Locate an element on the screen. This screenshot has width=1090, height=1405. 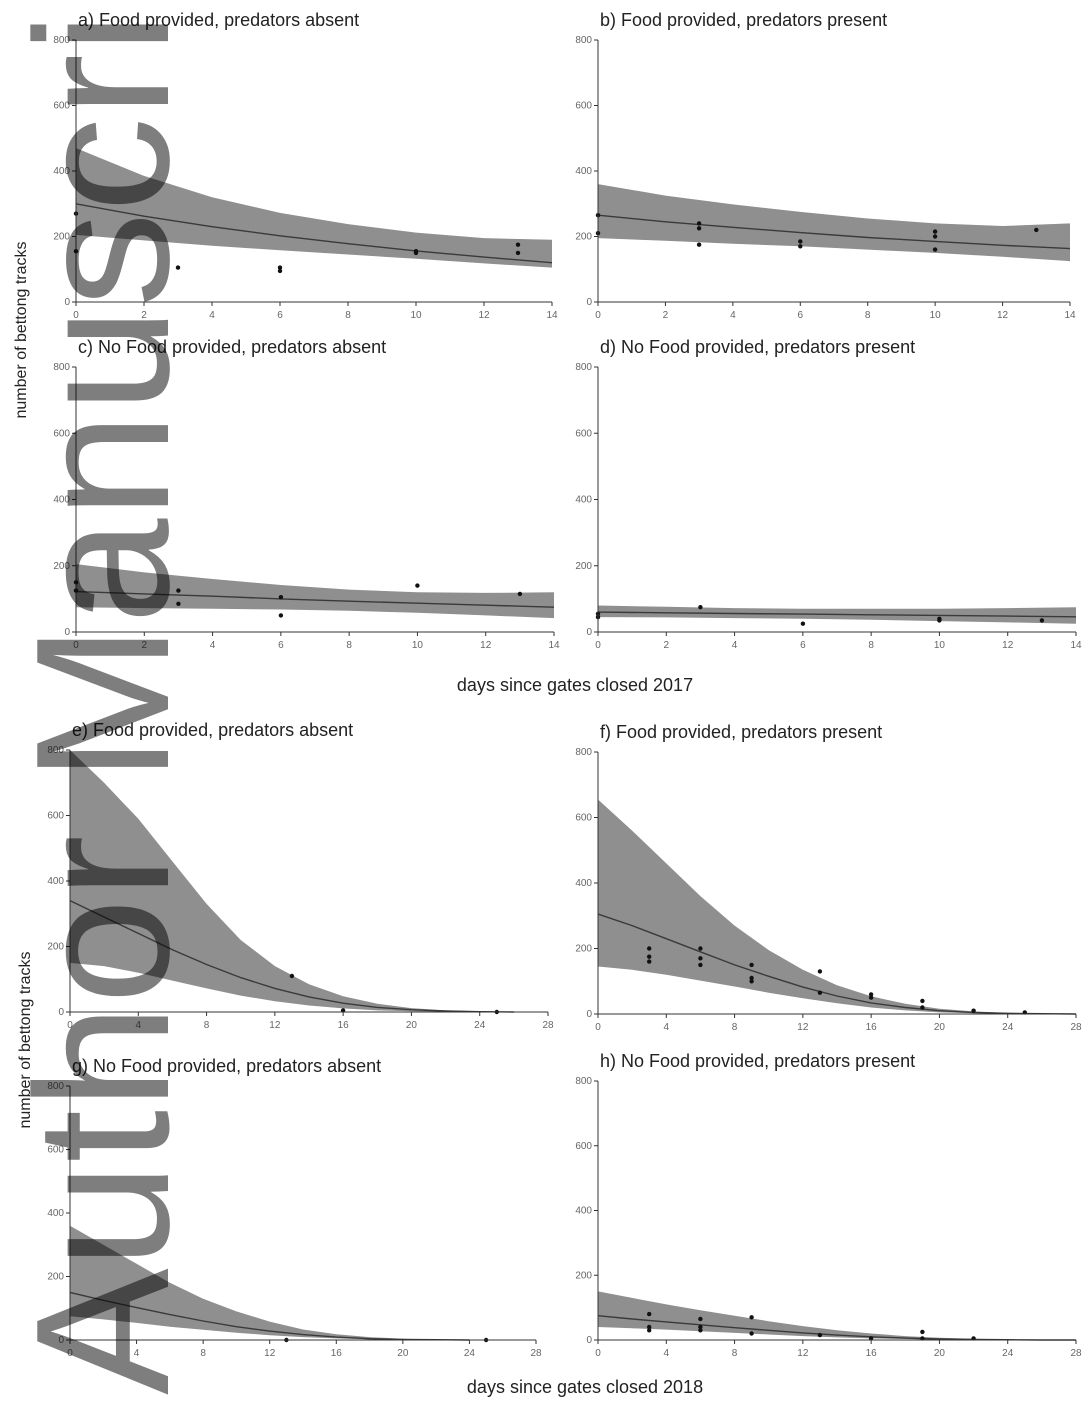
panel-title: f) Food provided, predators present is located at coordinates (741, 732).